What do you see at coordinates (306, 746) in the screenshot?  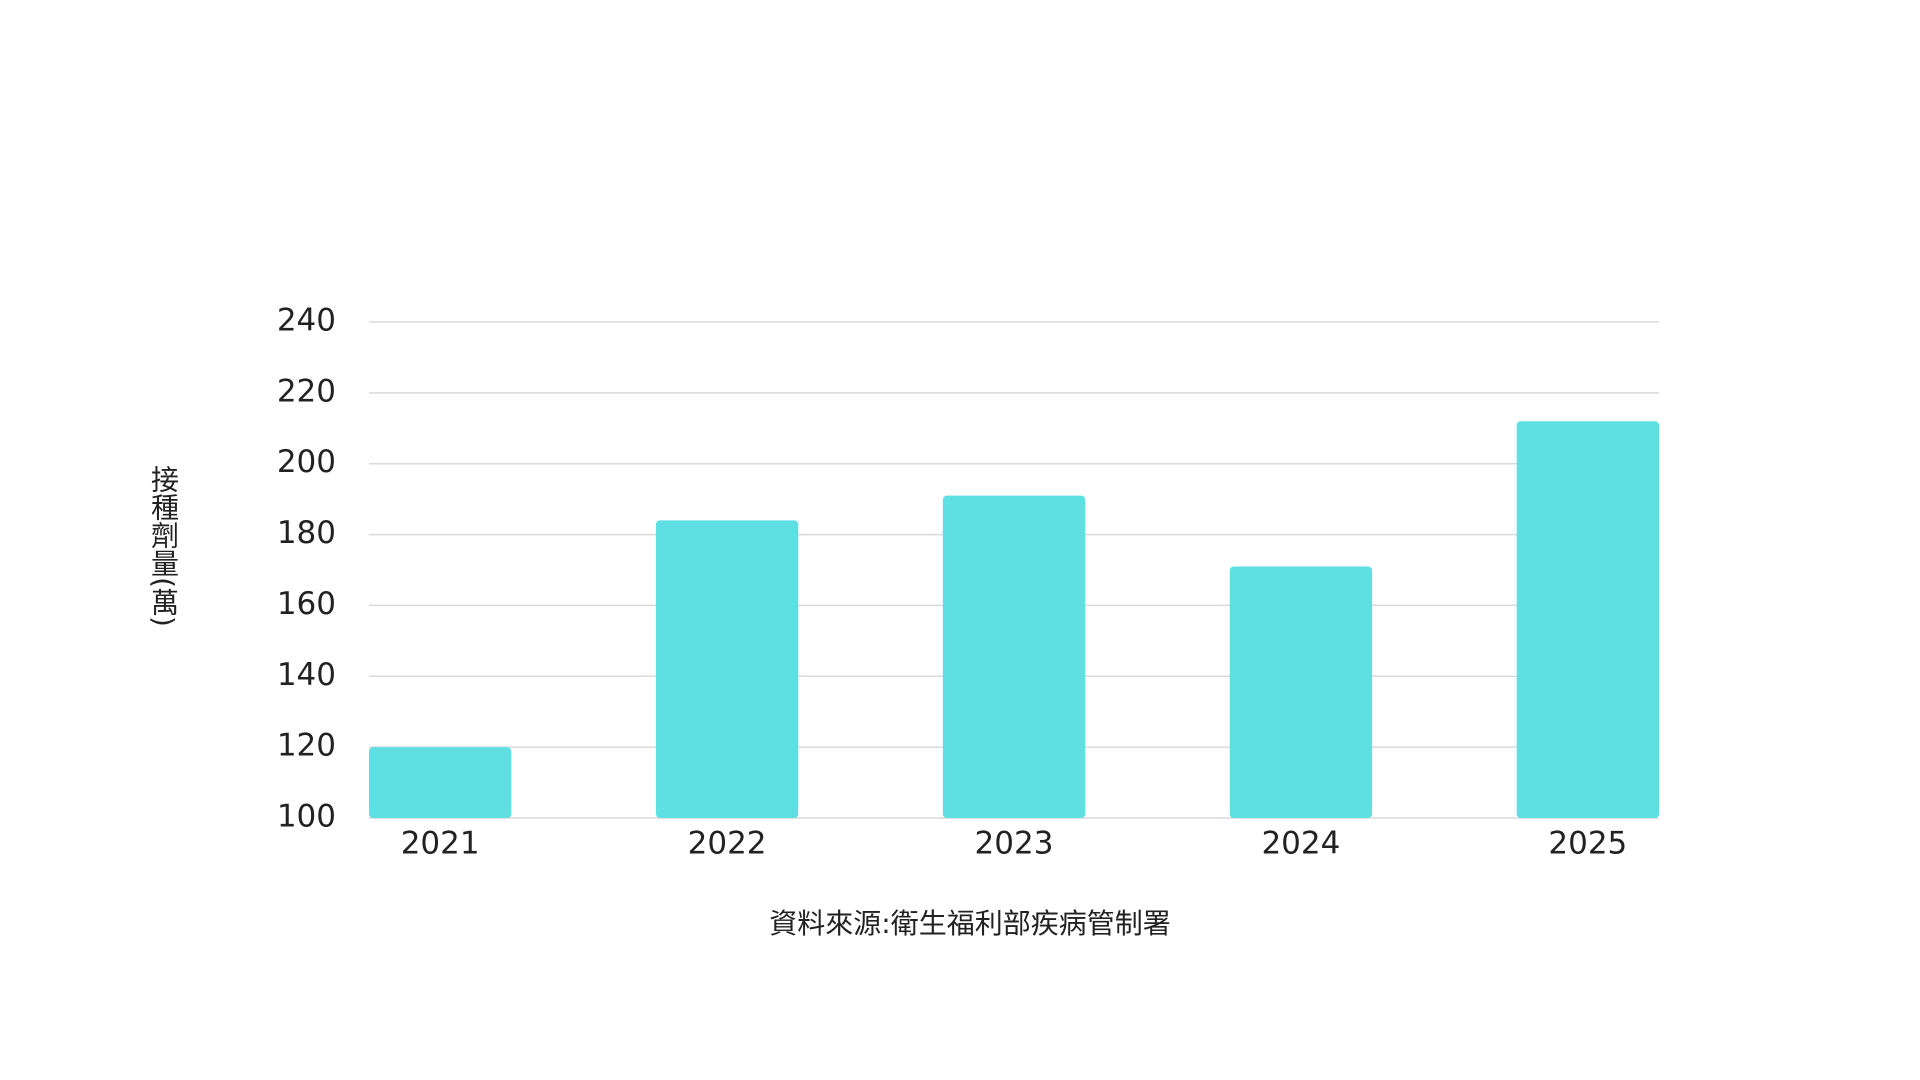 I see `y-tick-label: 120` at bounding box center [306, 746].